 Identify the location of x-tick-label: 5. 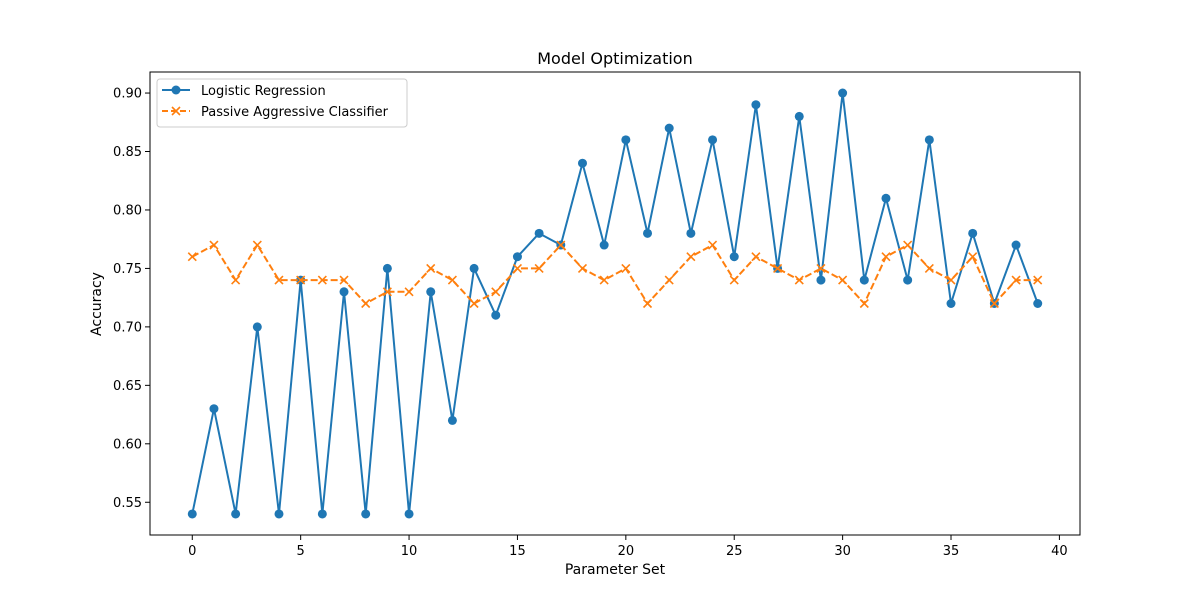
(301, 551).